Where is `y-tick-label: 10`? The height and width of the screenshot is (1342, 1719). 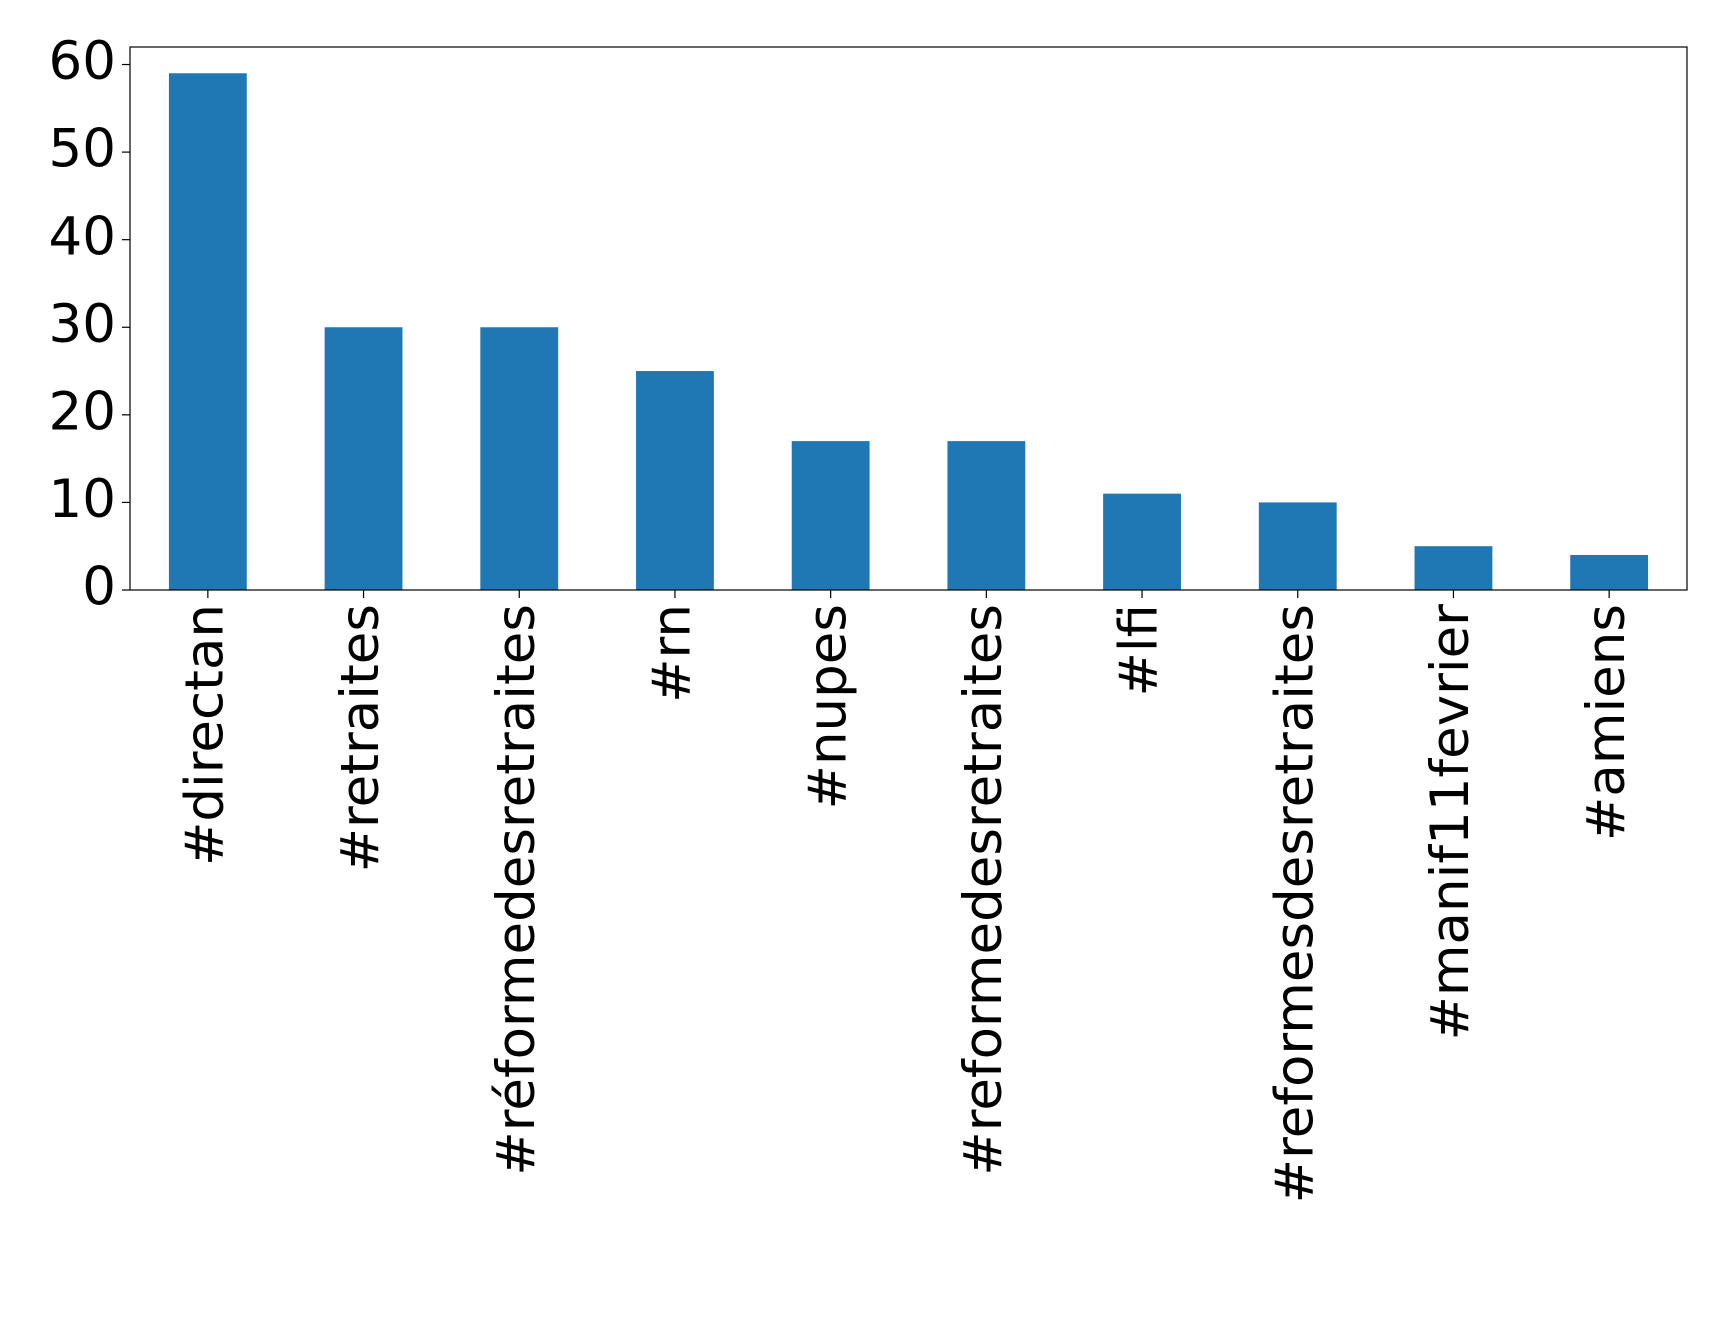 y-tick-label: 10 is located at coordinates (82, 499).